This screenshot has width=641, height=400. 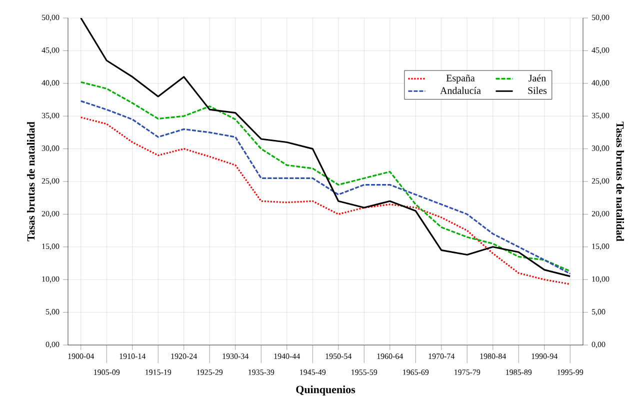 I want to click on x-axis-title: Quinquenios, so click(x=326, y=391).